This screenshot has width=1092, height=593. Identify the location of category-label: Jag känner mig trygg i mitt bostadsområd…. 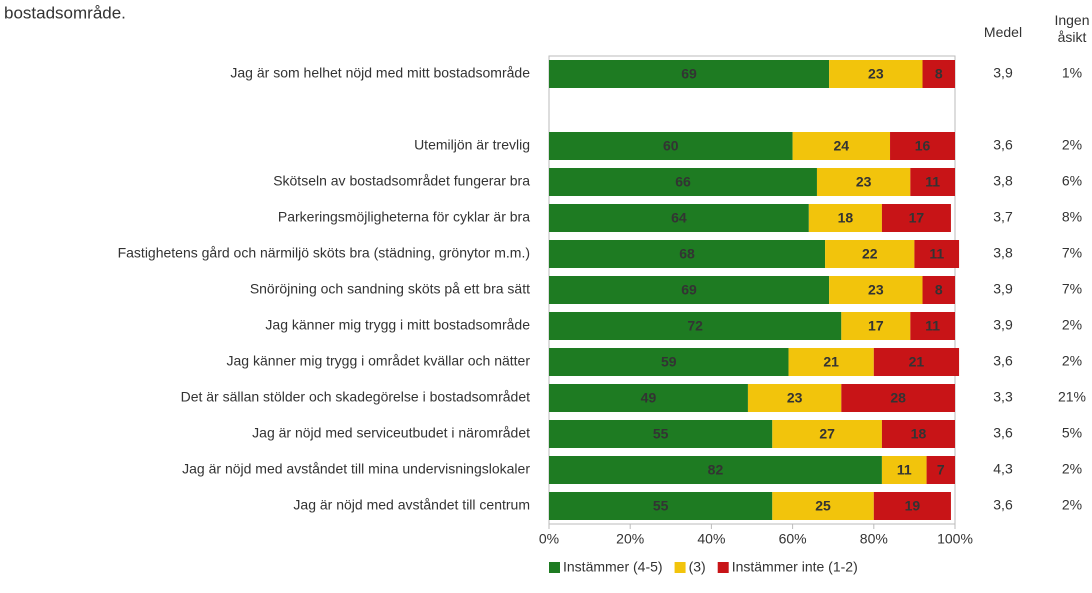
(397, 325).